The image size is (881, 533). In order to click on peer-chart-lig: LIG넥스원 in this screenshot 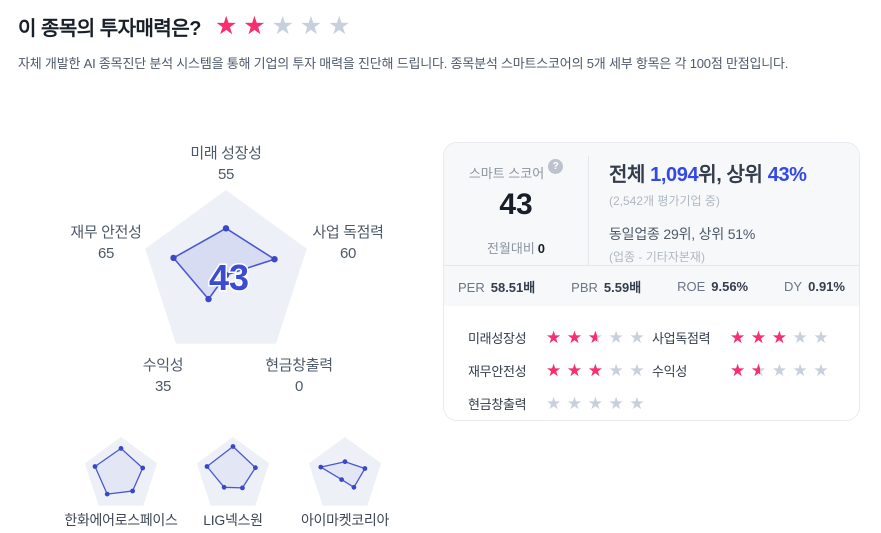, I will do `click(233, 480)`.